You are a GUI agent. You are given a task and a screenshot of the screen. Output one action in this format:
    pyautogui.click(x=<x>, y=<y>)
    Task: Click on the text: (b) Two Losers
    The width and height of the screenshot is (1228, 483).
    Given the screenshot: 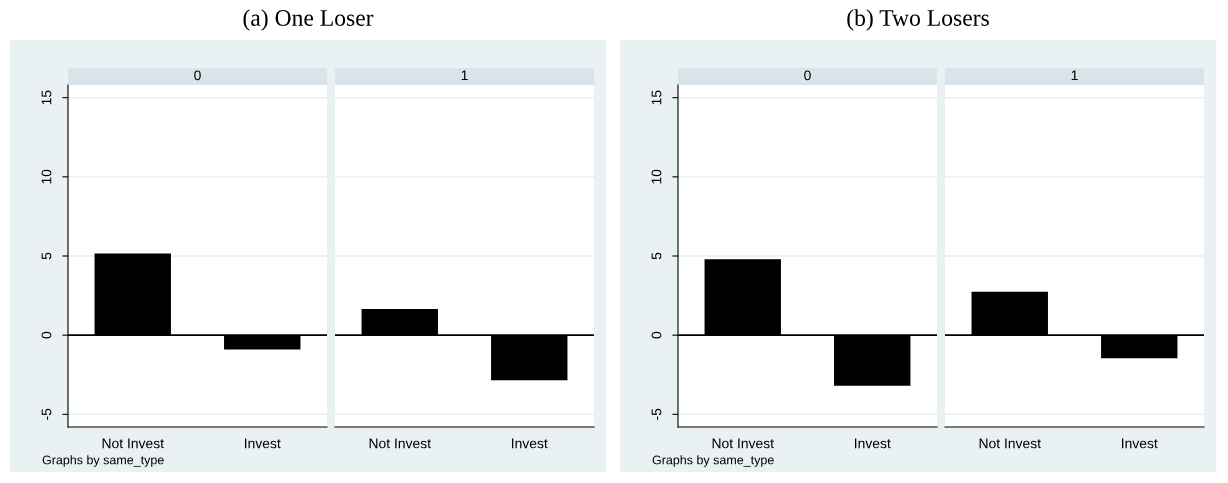 What is the action you would take?
    pyautogui.click(x=918, y=20)
    